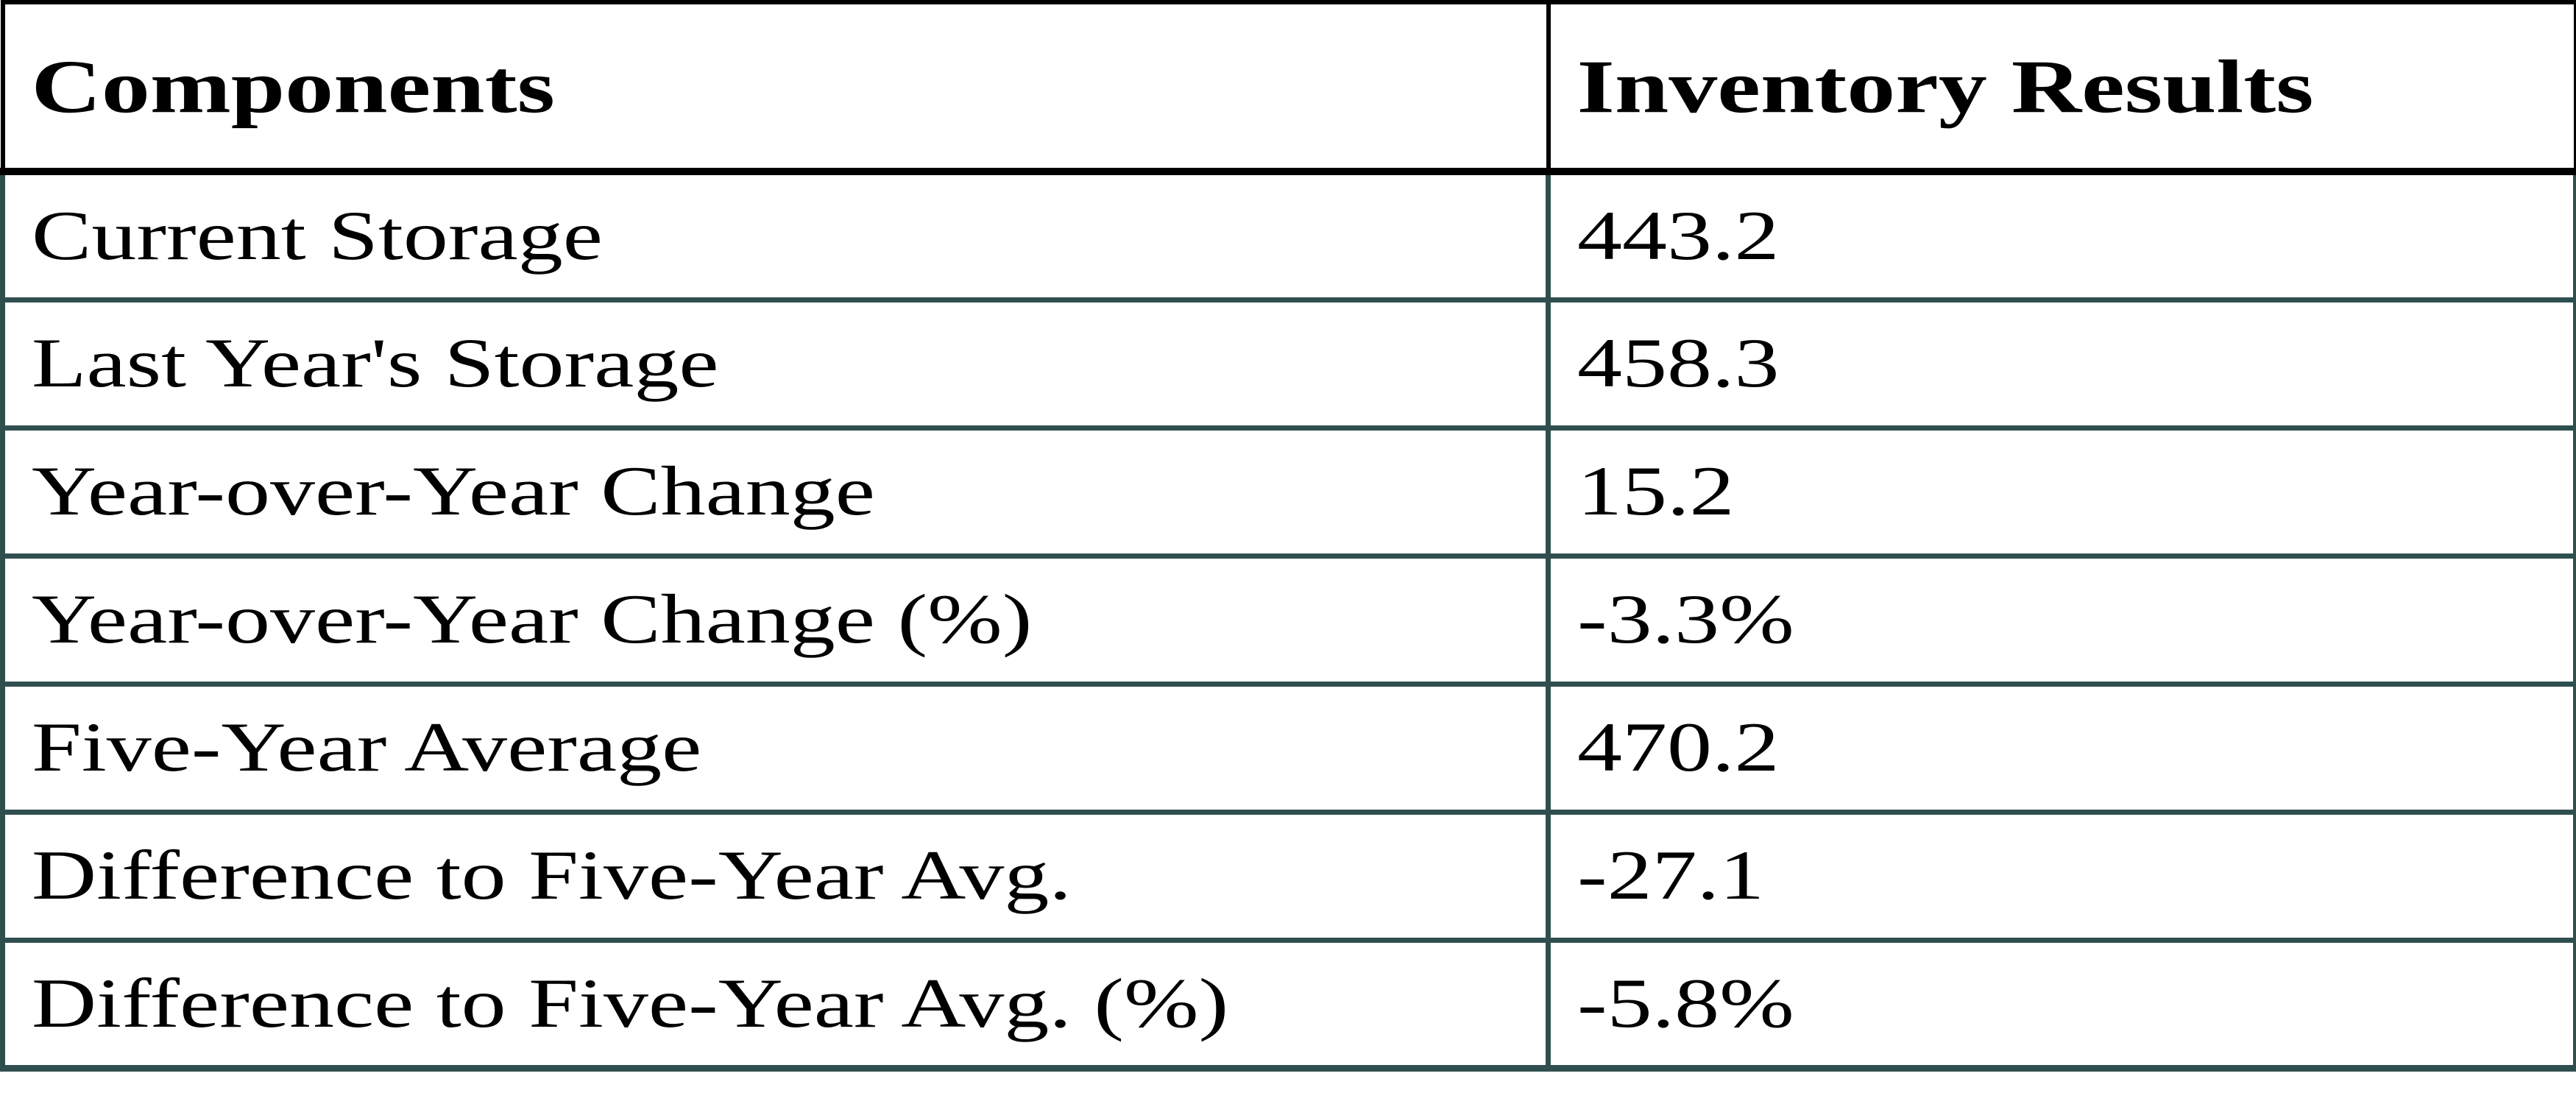  Describe the element at coordinates (775, 236) in the screenshot. I see `cell-component: Current Storage` at that location.